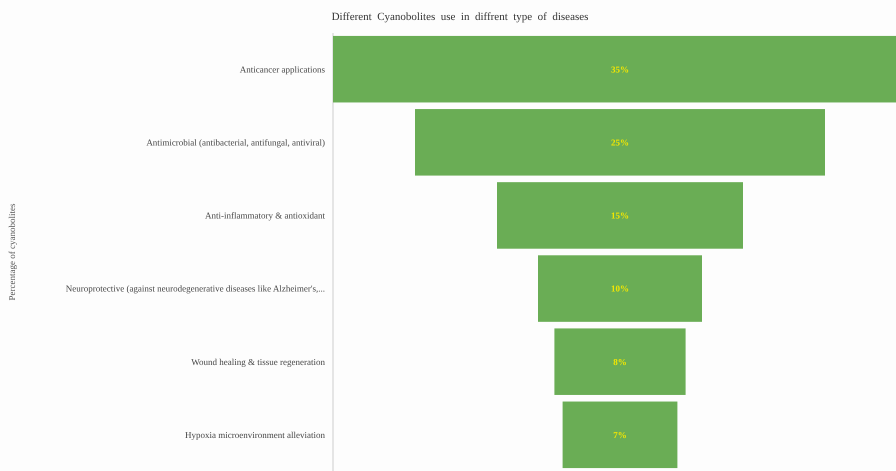  What do you see at coordinates (460, 17) in the screenshot?
I see `text: Different Cyanobolites use in diffrent type of diseases` at bounding box center [460, 17].